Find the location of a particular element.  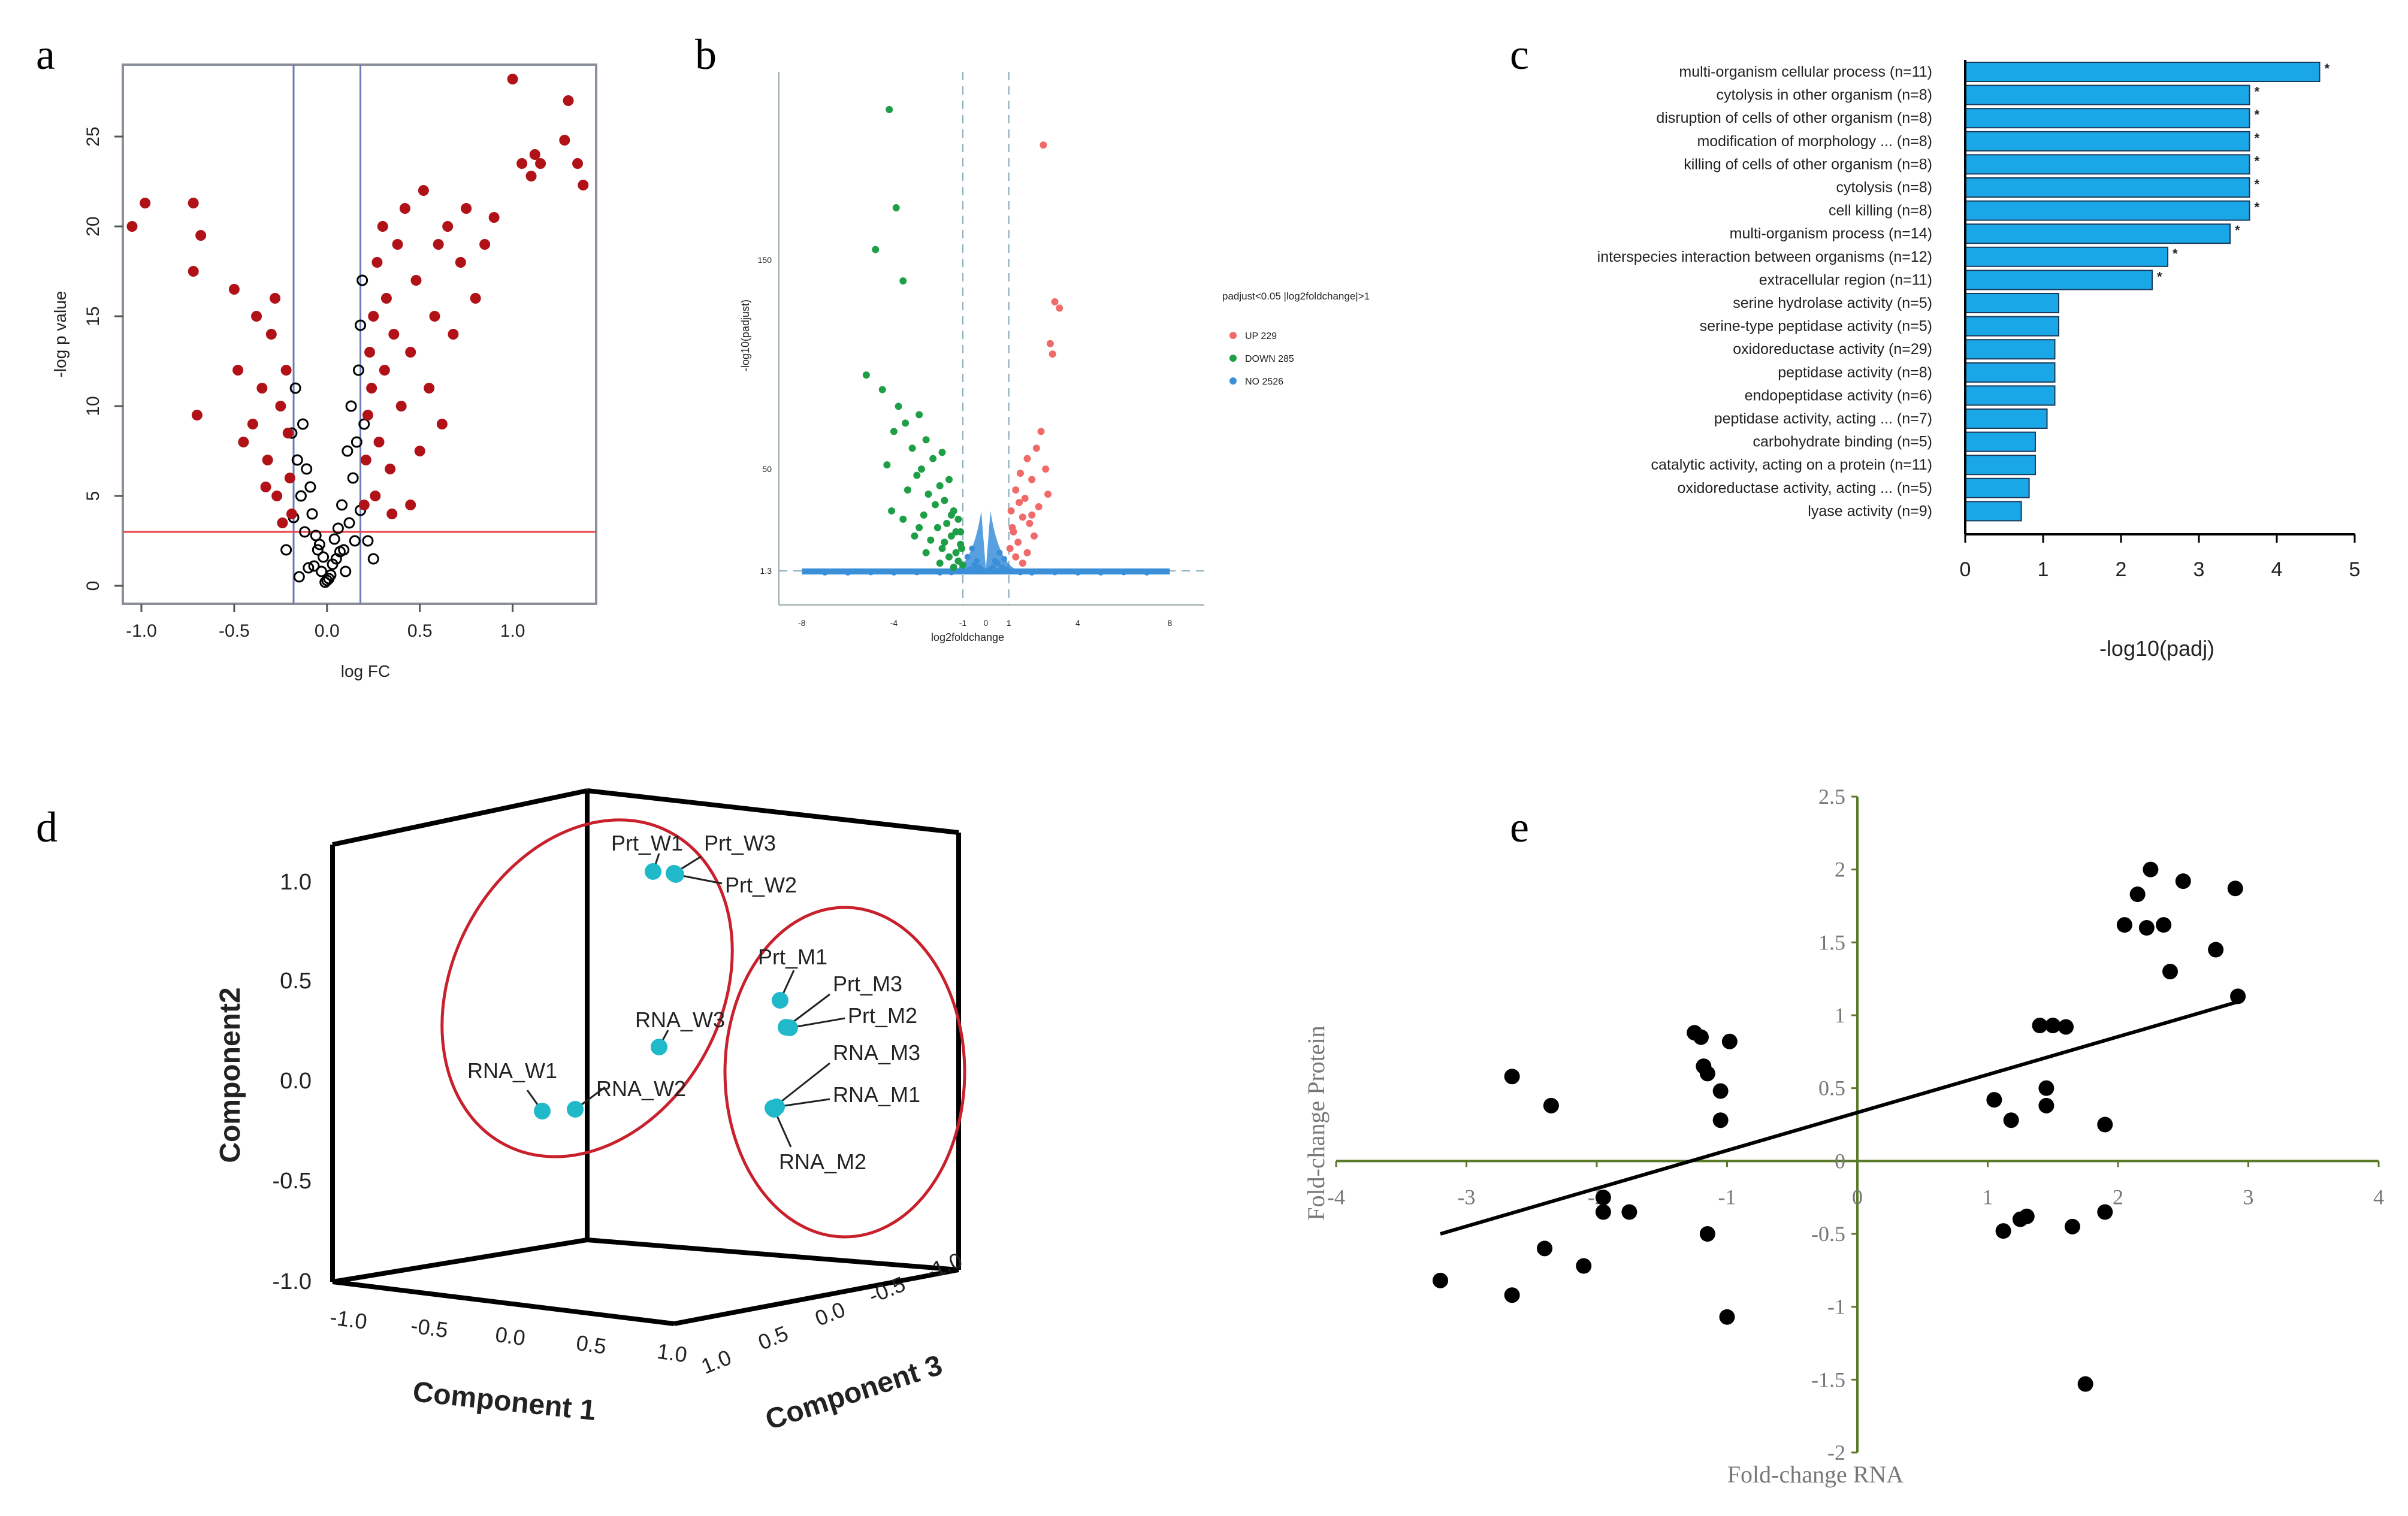

y-tick-label: 1.5 is located at coordinates (1831, 942).